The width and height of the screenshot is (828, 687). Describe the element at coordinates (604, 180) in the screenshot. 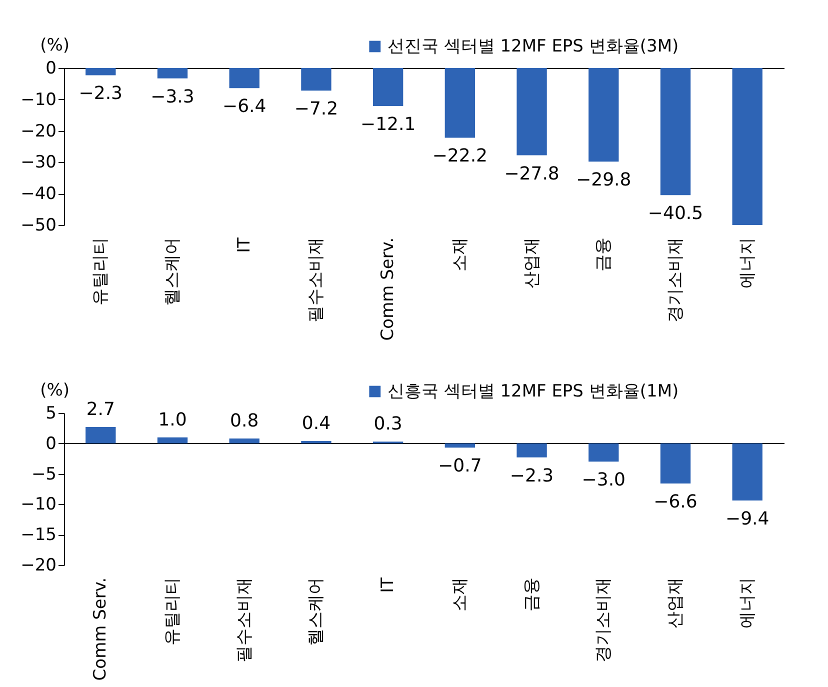

I see `text: −29.8` at that location.